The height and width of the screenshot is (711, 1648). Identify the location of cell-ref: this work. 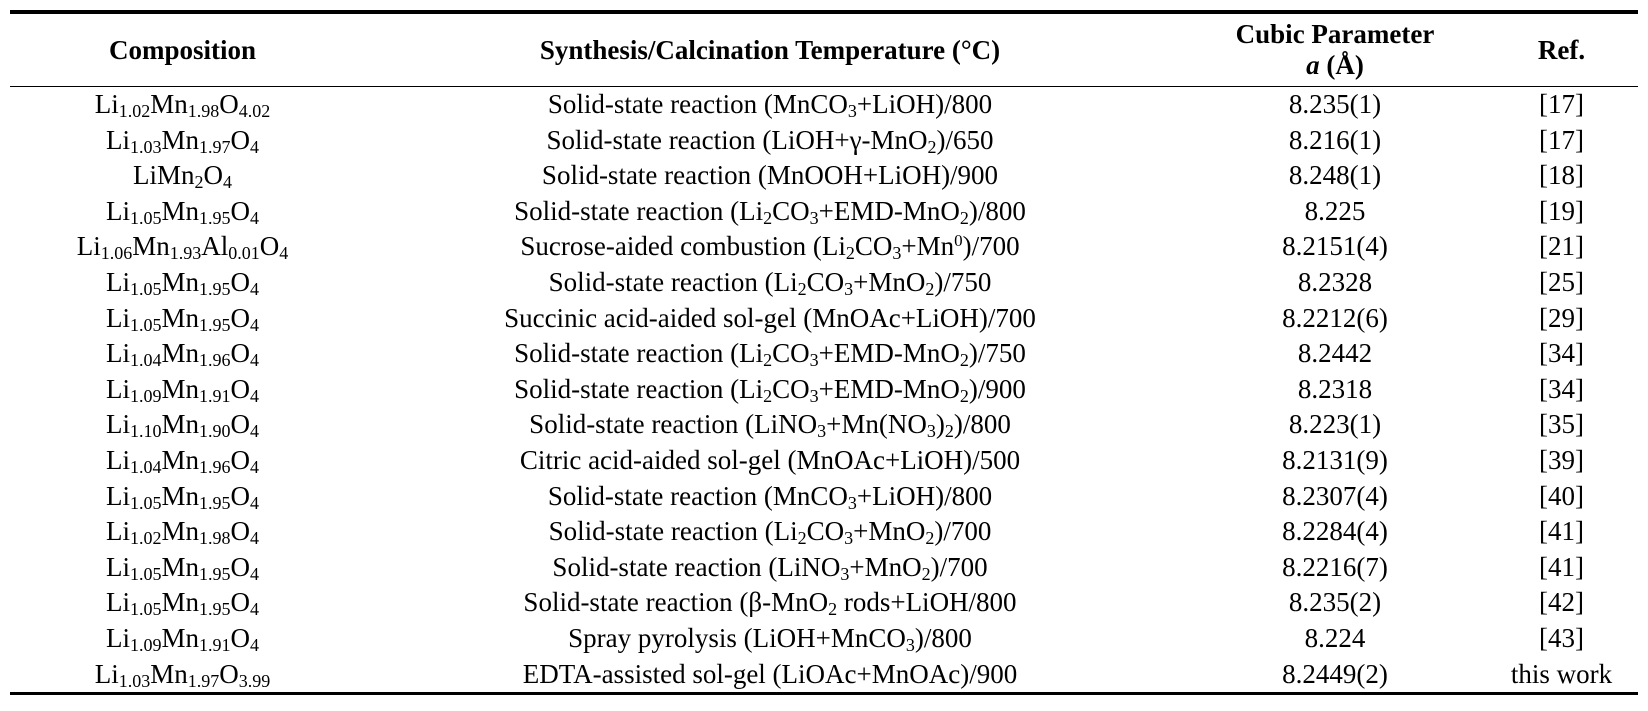
(1561, 673).